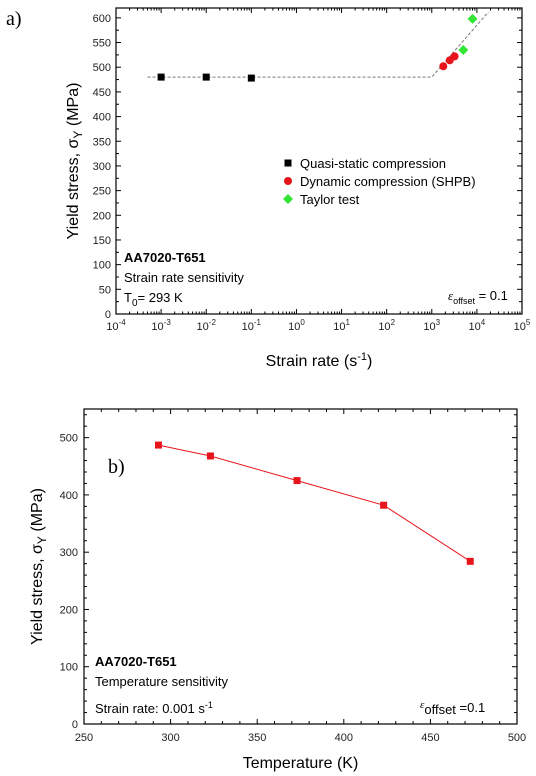  Describe the element at coordinates (84, 738) in the screenshot. I see `x-tick-label: 250` at that location.